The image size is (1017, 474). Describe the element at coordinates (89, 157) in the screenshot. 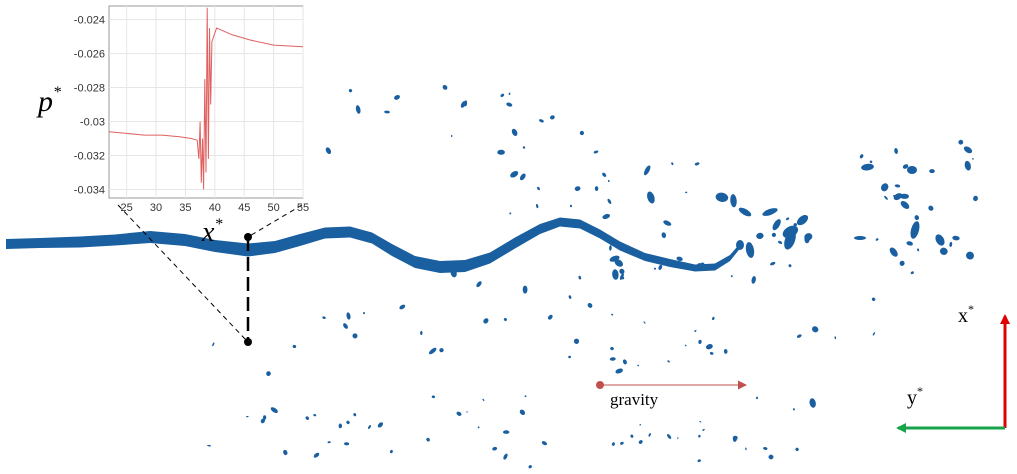

I see `inset-y-tick-label: -0.032` at that location.